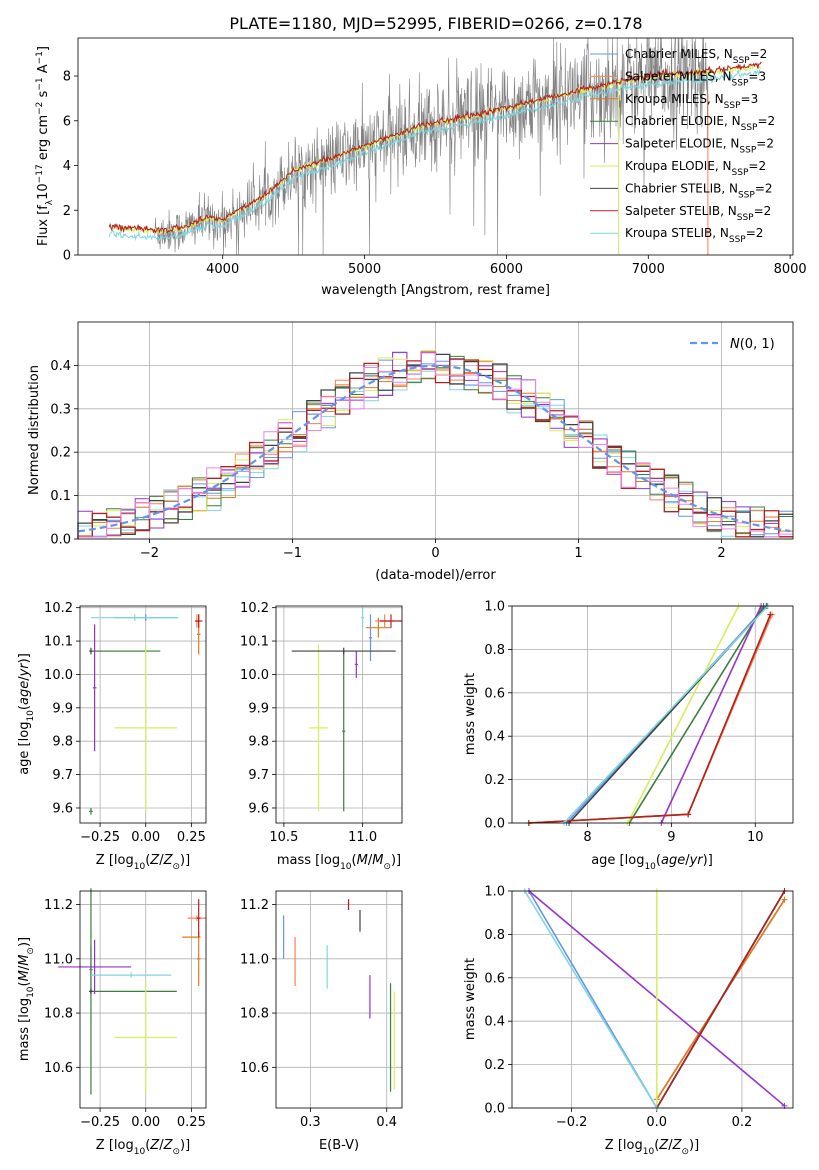 The height and width of the screenshot is (1170, 819). Describe the element at coordinates (62, 808) in the screenshot. I see `age_vs_Z-ytick-label: 9.6` at that location.